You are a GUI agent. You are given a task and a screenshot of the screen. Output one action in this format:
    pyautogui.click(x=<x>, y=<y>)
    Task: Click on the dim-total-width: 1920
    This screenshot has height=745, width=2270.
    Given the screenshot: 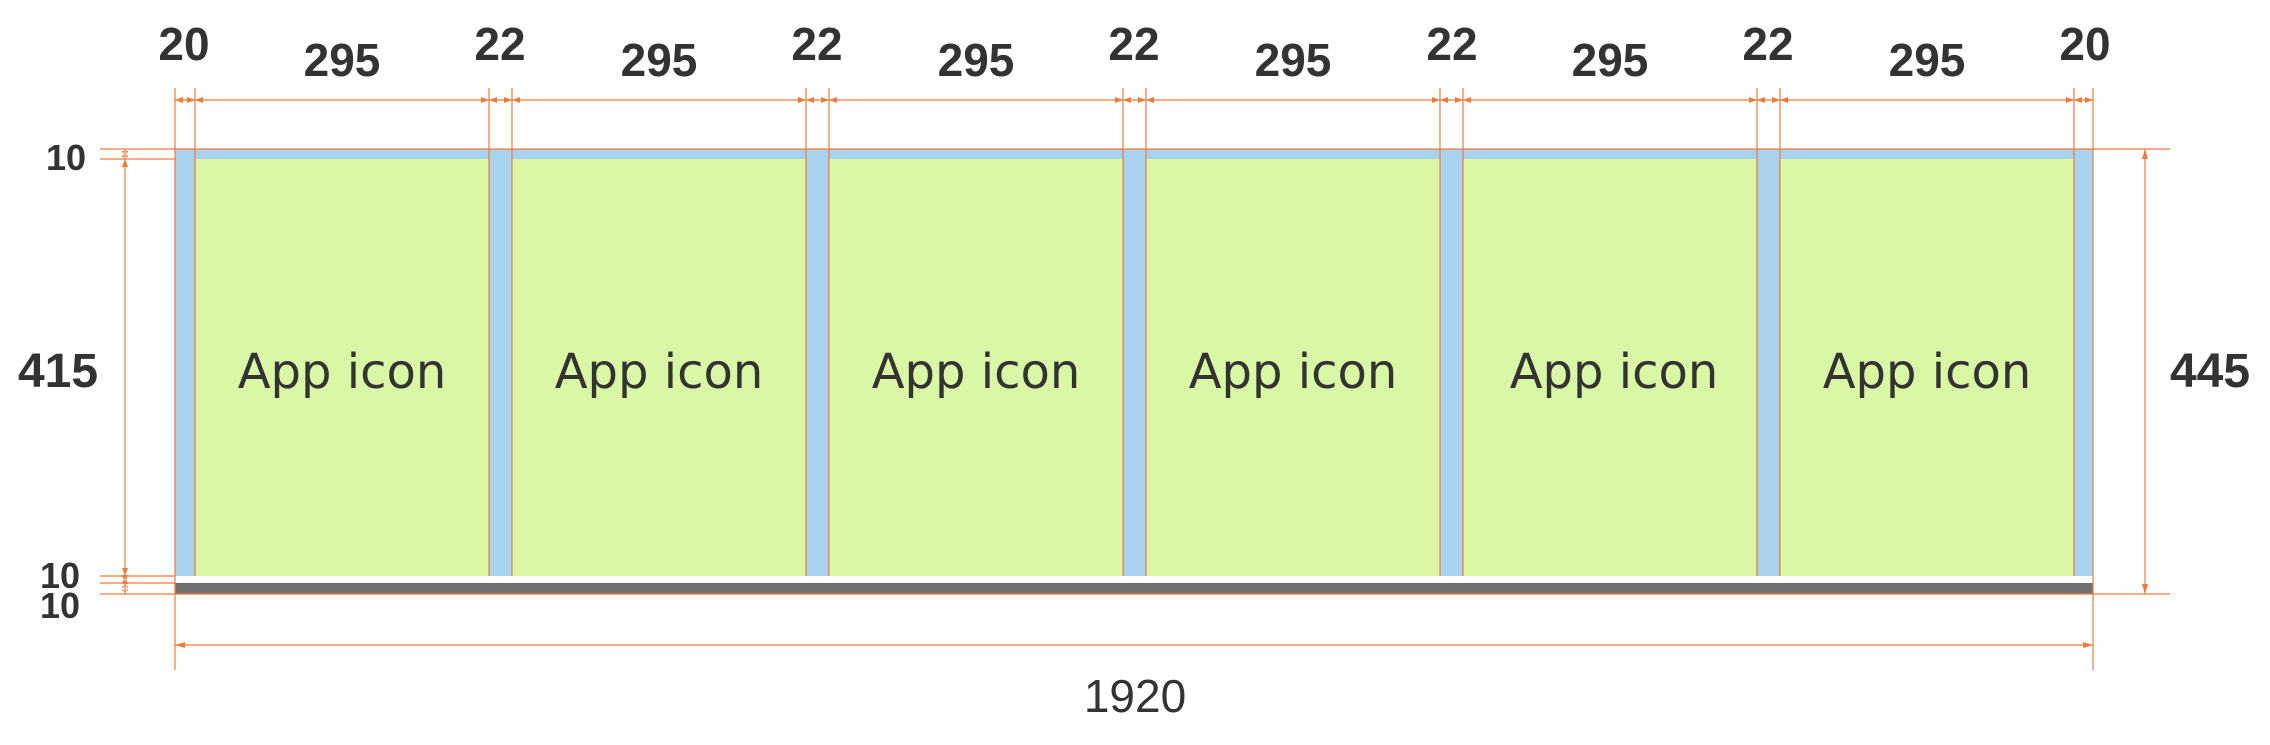 What is the action you would take?
    pyautogui.click(x=1135, y=696)
    